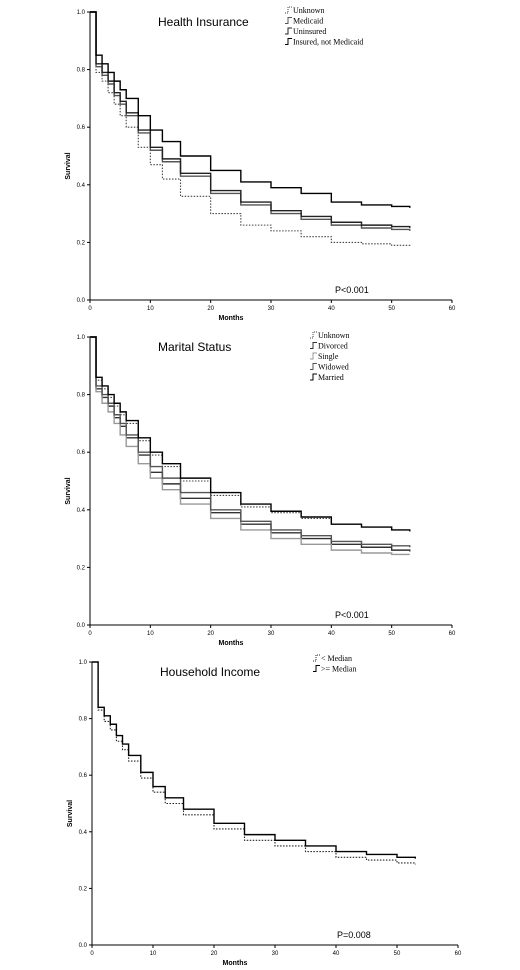 Image resolution: width=520 pixels, height=970 pixels. I want to click on p-value-annotation: P=0.008, so click(354, 935).